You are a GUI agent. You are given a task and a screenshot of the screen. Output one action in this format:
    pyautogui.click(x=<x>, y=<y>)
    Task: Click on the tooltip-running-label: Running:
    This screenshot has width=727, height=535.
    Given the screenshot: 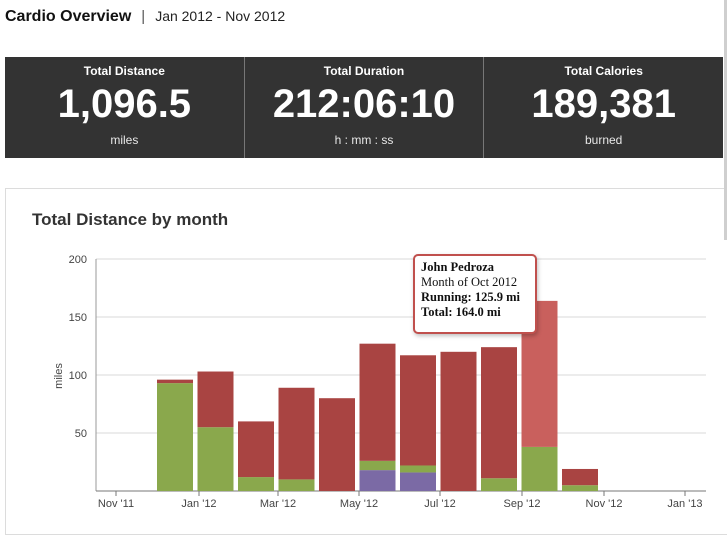 What is the action you would take?
    pyautogui.click(x=446, y=297)
    